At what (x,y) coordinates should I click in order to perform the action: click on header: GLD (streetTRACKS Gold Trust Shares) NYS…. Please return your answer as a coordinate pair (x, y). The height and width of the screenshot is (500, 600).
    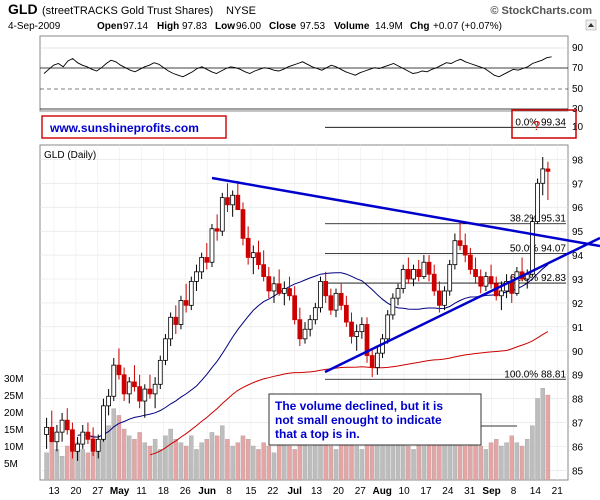
    Looking at the image, I should click on (302, 16).